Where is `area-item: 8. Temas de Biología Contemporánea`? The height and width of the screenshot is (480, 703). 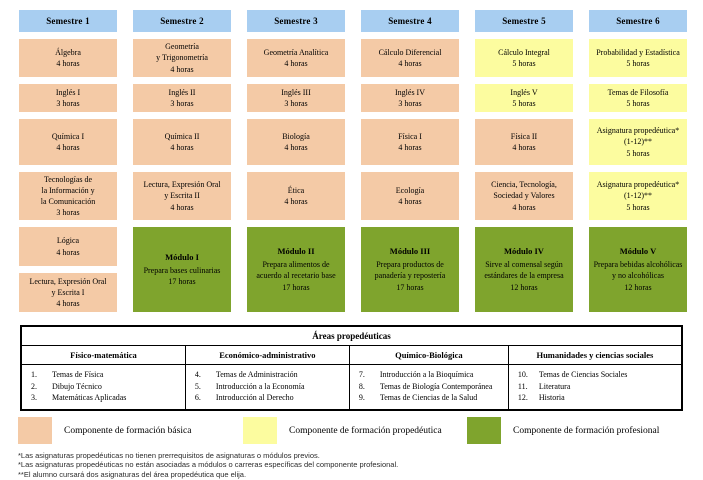 area-item: 8. Temas de Biología Contemporánea is located at coordinates (428, 387).